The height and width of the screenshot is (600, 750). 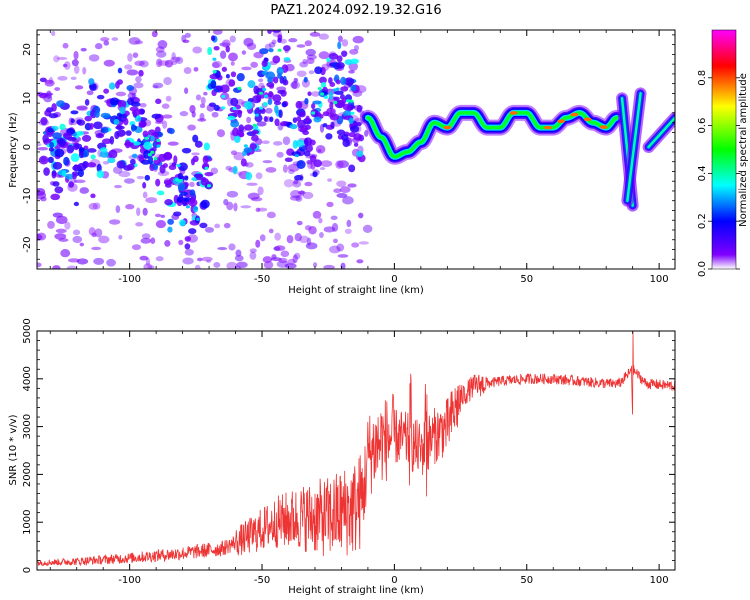 I want to click on snr-xlabel: Height of straight line (km), so click(x=356, y=590).